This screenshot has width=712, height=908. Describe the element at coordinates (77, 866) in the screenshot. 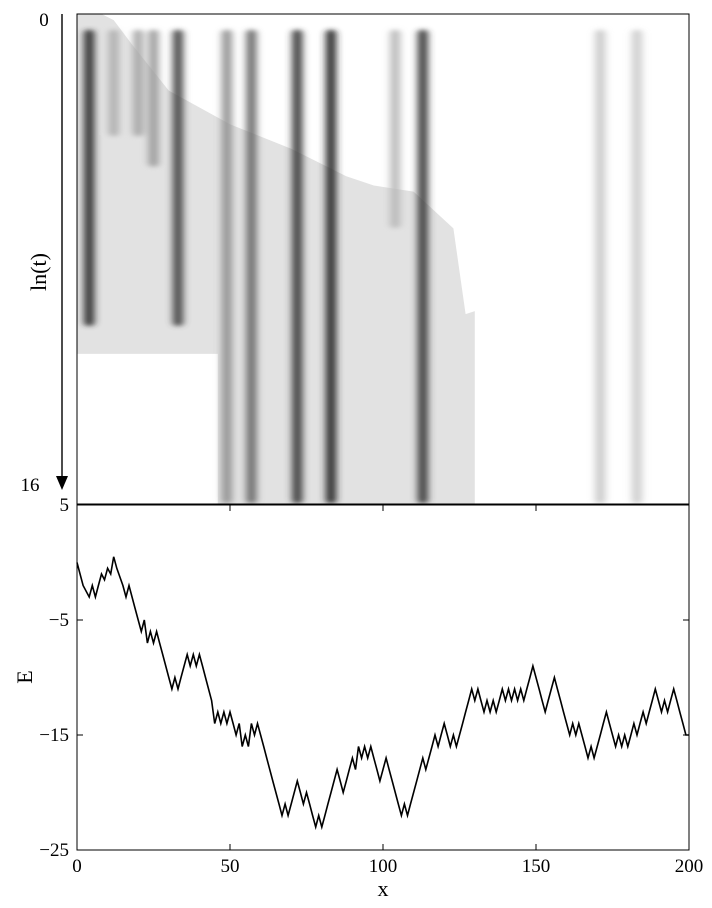

I see `x-tick-label-0: 0` at that location.